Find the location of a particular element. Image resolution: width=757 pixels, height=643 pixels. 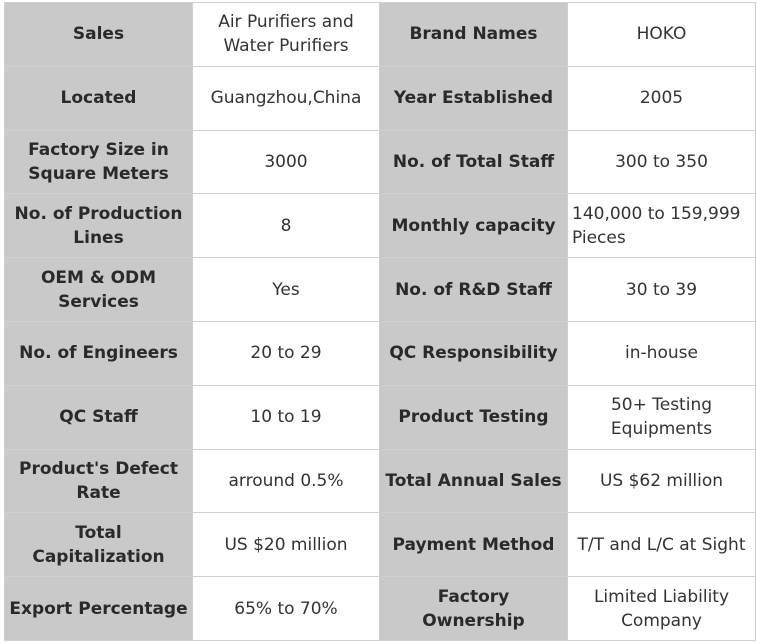

label-total-capitalization: Total Capitalization is located at coordinates (99, 545).